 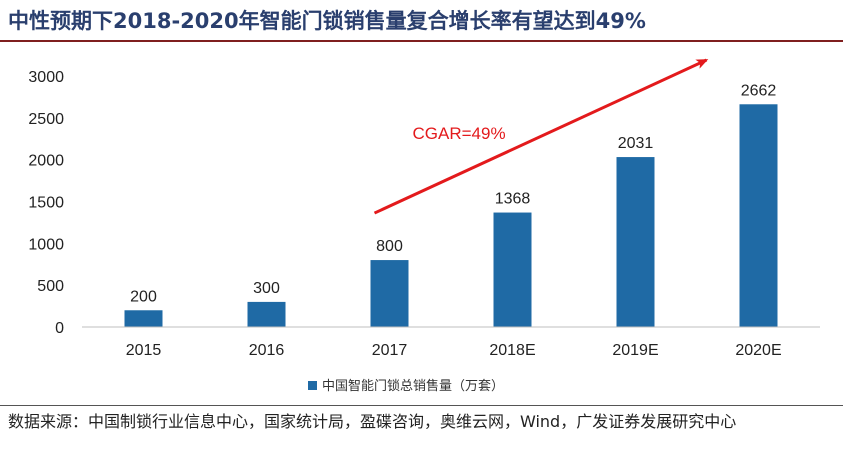 I want to click on legend: 中国智能门锁总销售量（万套）, so click(x=406, y=386).